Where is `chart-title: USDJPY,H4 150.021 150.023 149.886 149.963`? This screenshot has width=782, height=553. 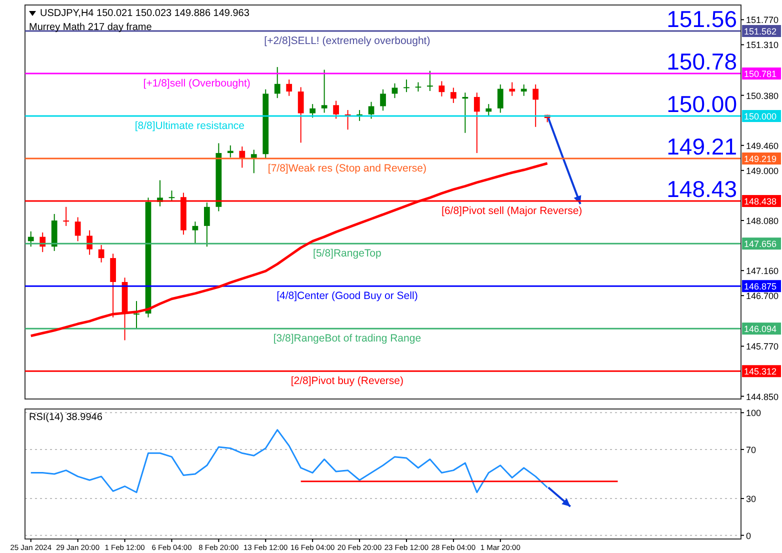 chart-title: USDJPY,H4 150.021 150.023 149.886 149.963 is located at coordinates (145, 13).